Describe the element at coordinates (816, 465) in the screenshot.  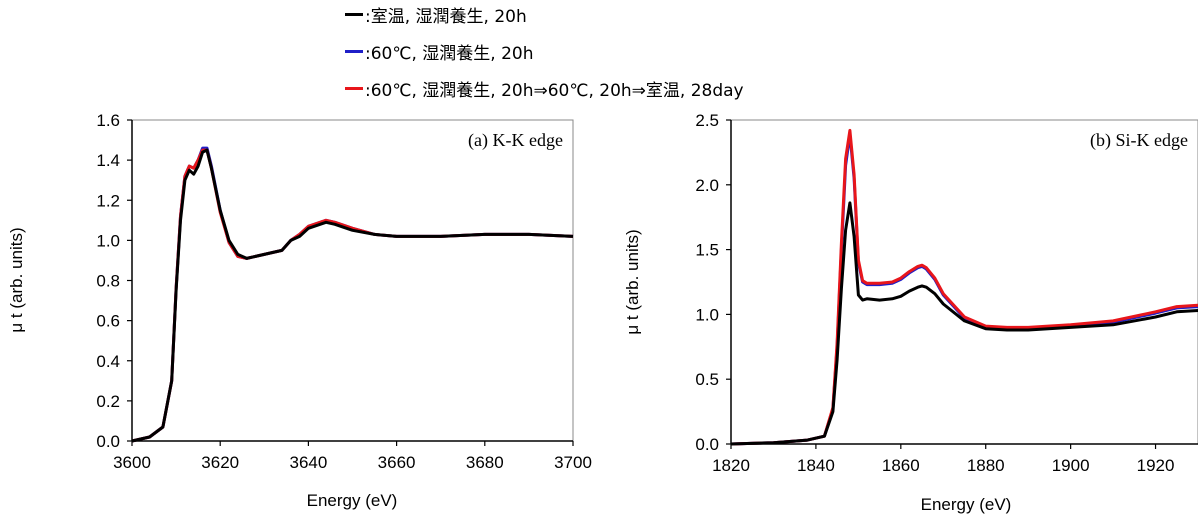
I see `x-tick-label: 1840` at that location.